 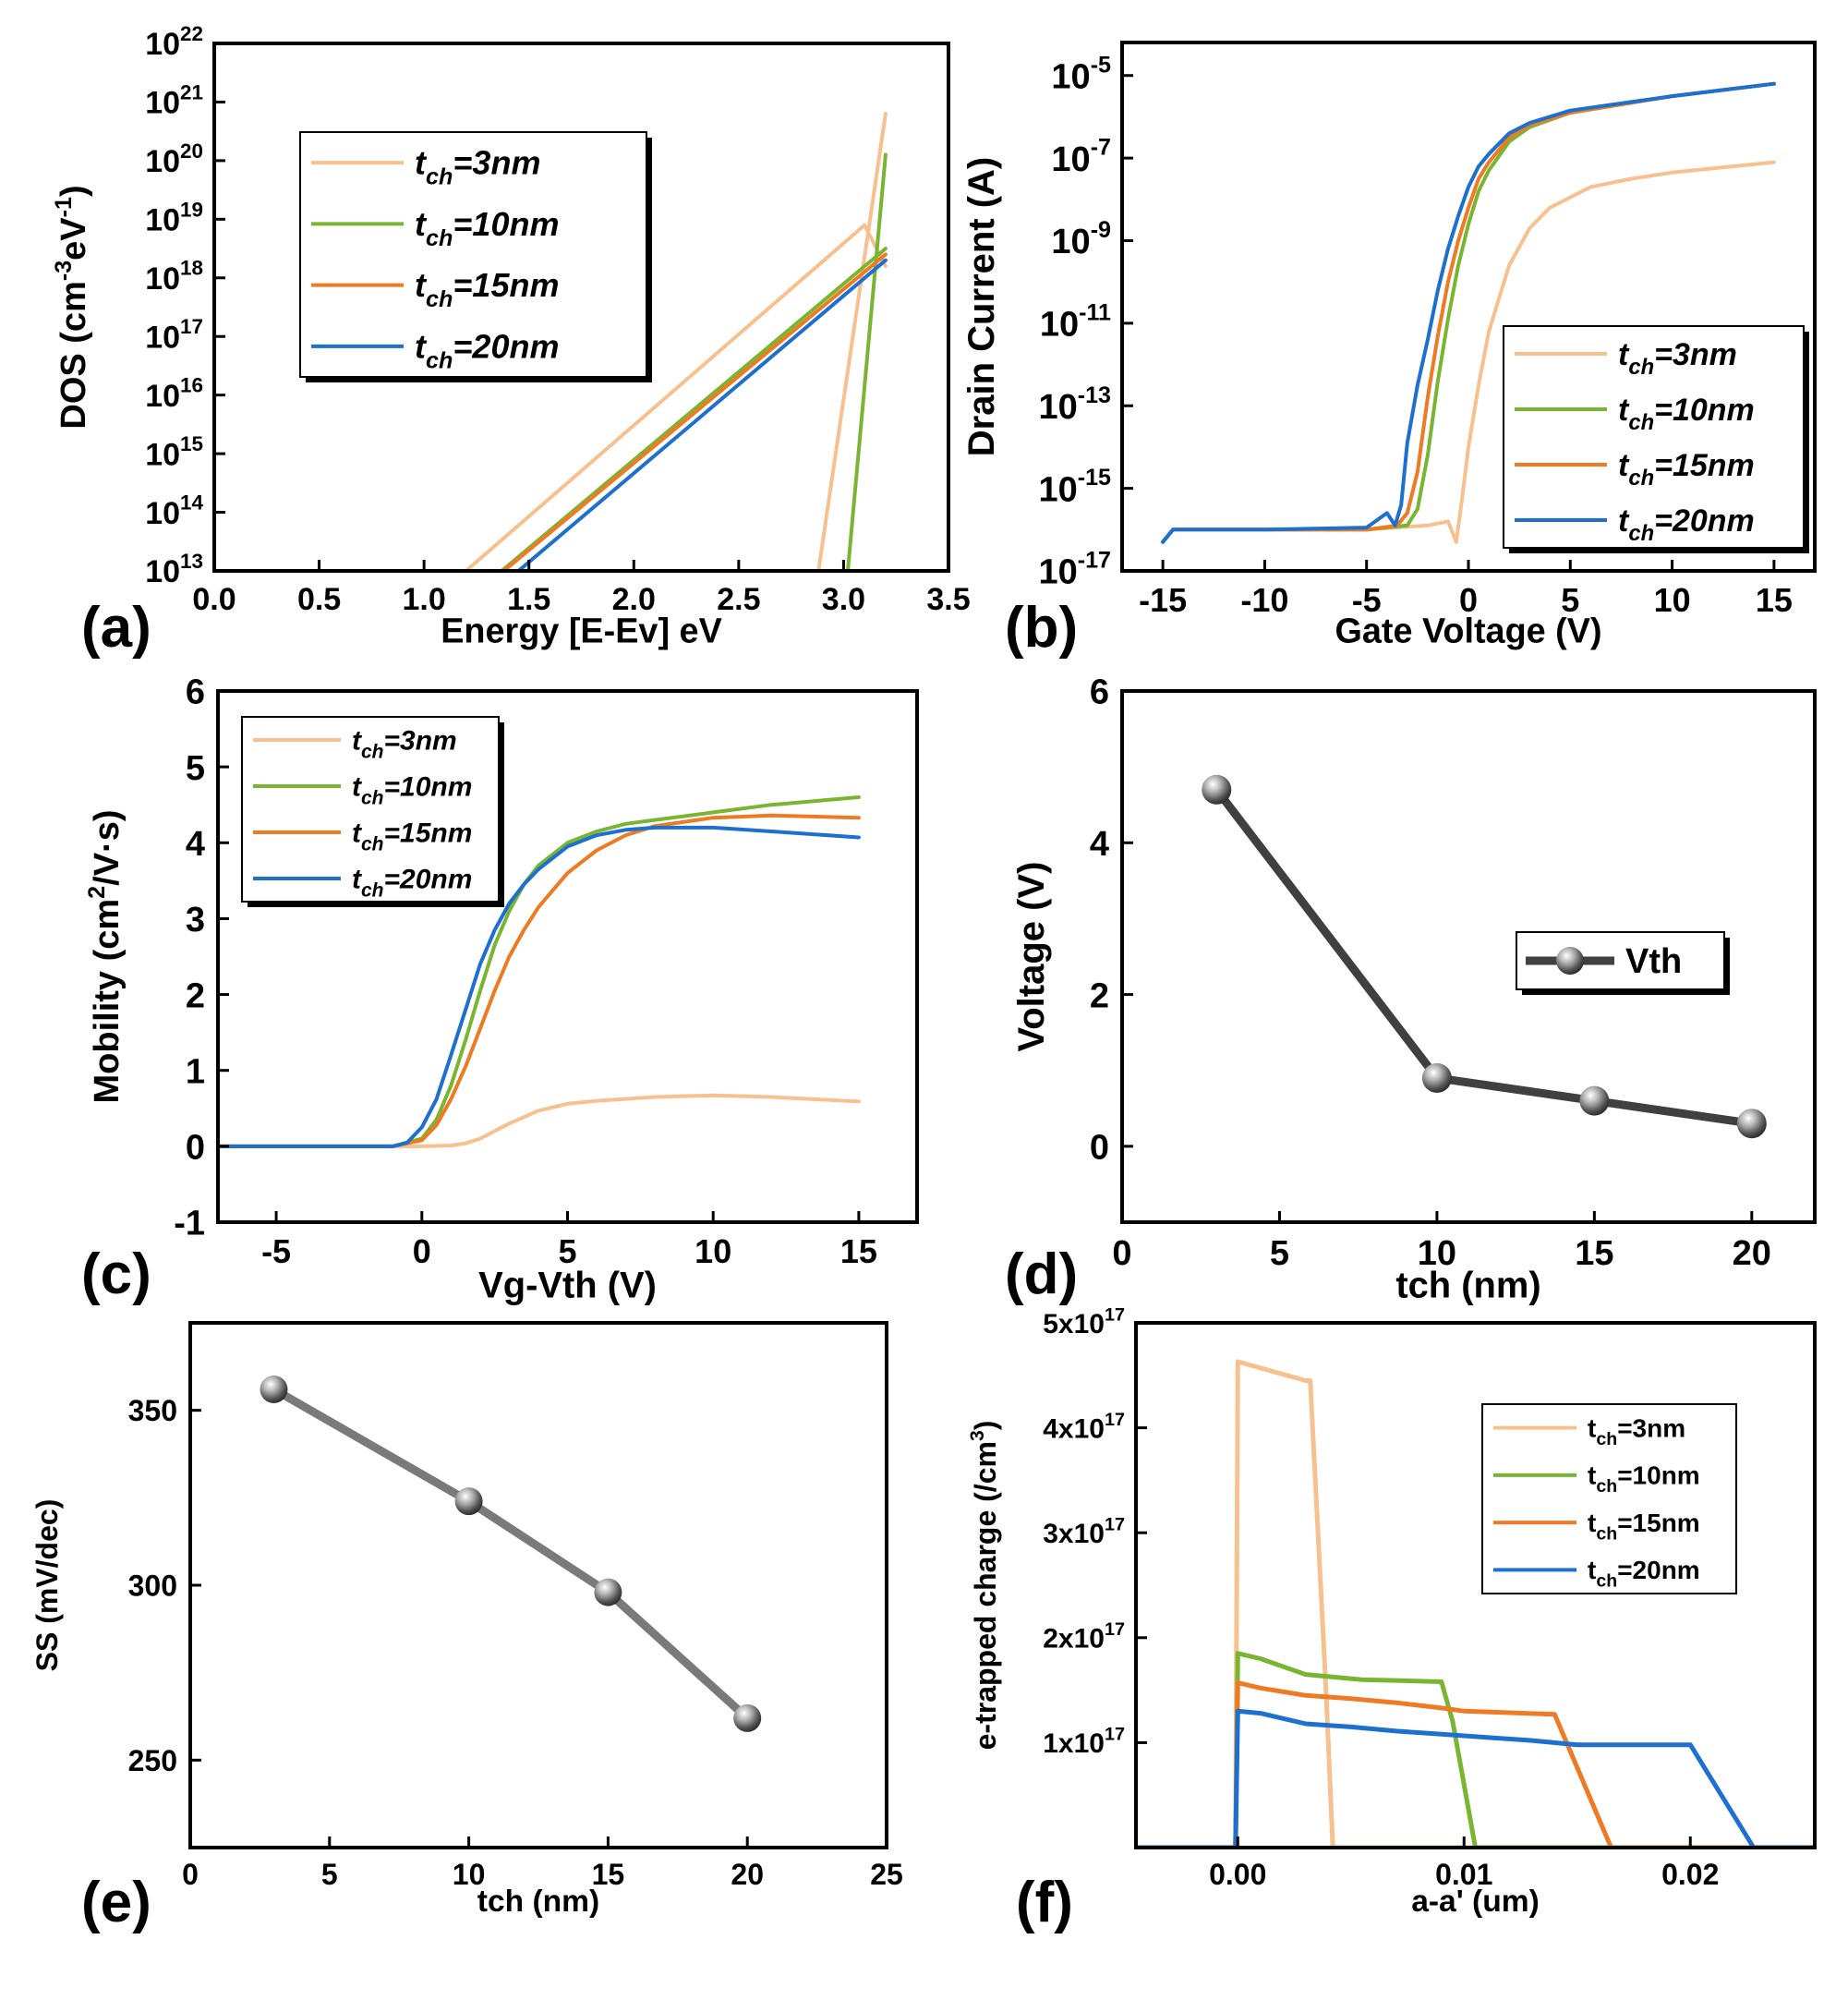 I want to click on x-tick-label: -15, so click(x=1163, y=600).